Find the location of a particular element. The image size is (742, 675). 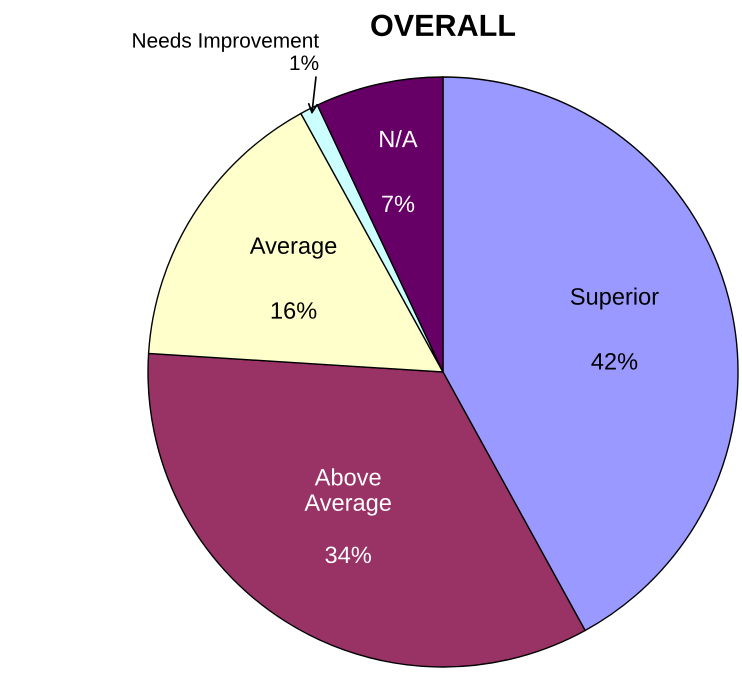

slice-label: Needs Improvement is located at coordinates (226, 42).